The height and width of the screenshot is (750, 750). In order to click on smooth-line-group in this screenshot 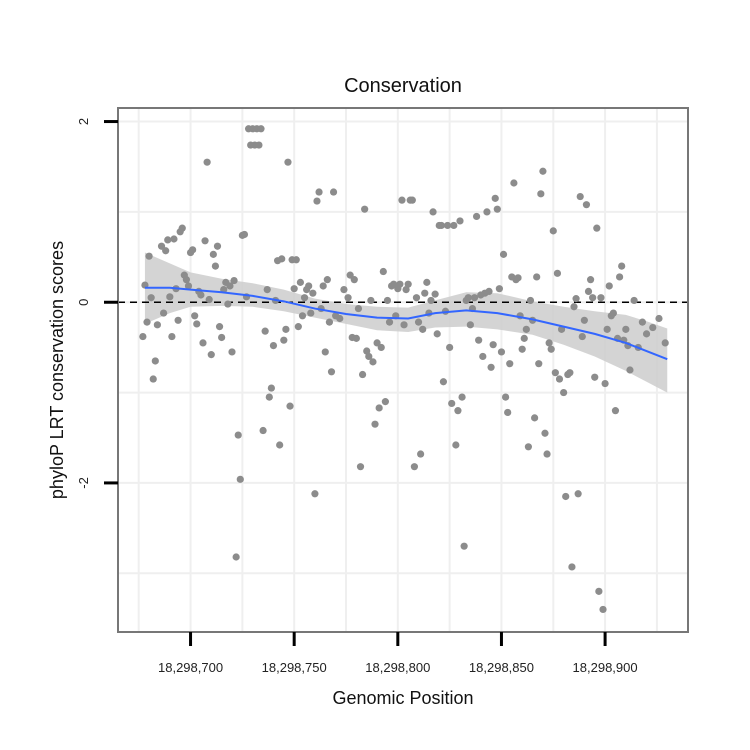, I will do `click(406, 323)`.